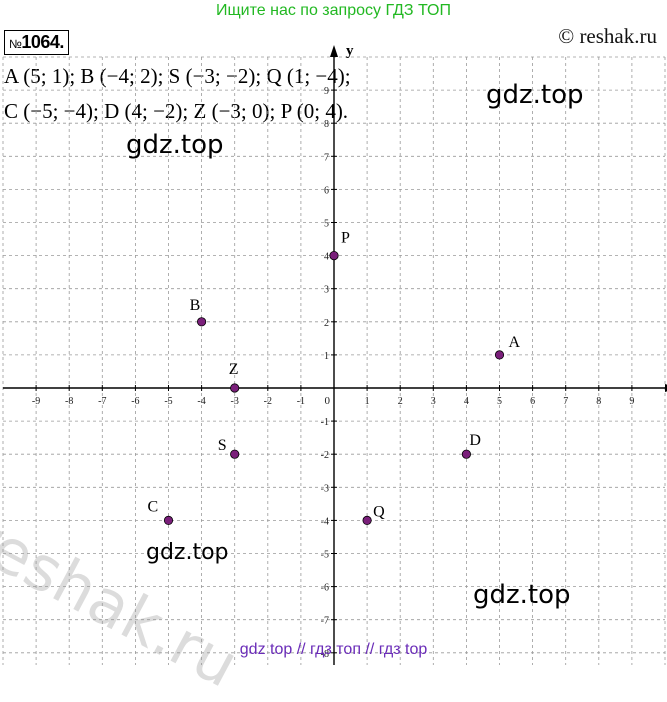 The height and width of the screenshot is (702, 667). Describe the element at coordinates (326, 224) in the screenshot. I see `y-tick-label: 5` at that location.